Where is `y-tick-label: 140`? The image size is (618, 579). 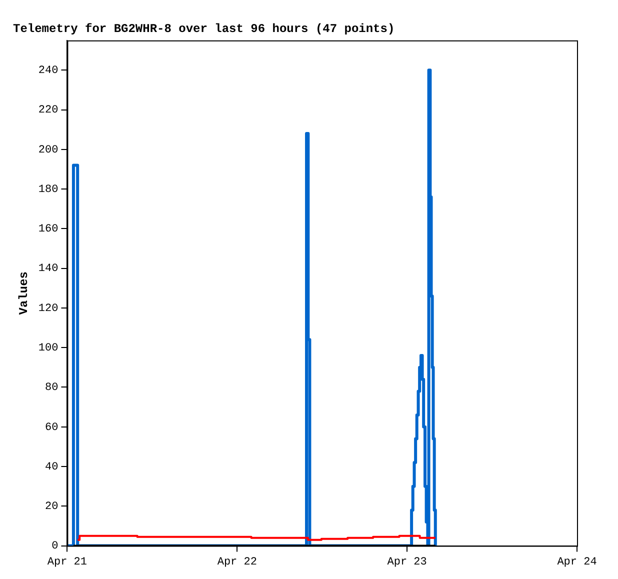 y-tick-label: 140 is located at coordinates (48, 269).